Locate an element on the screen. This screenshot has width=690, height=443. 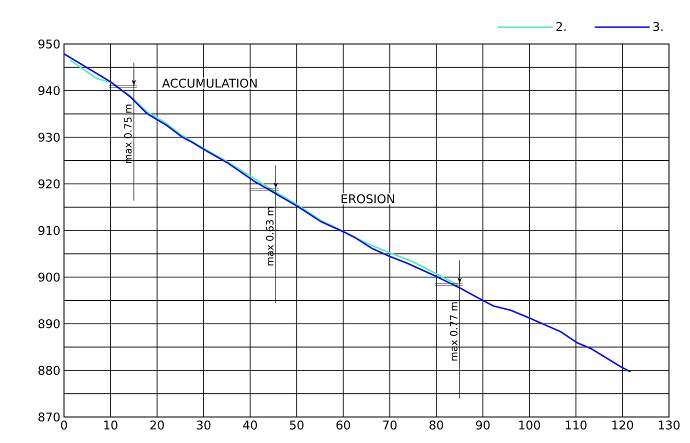
x-tick-label: 90 is located at coordinates (483, 425).